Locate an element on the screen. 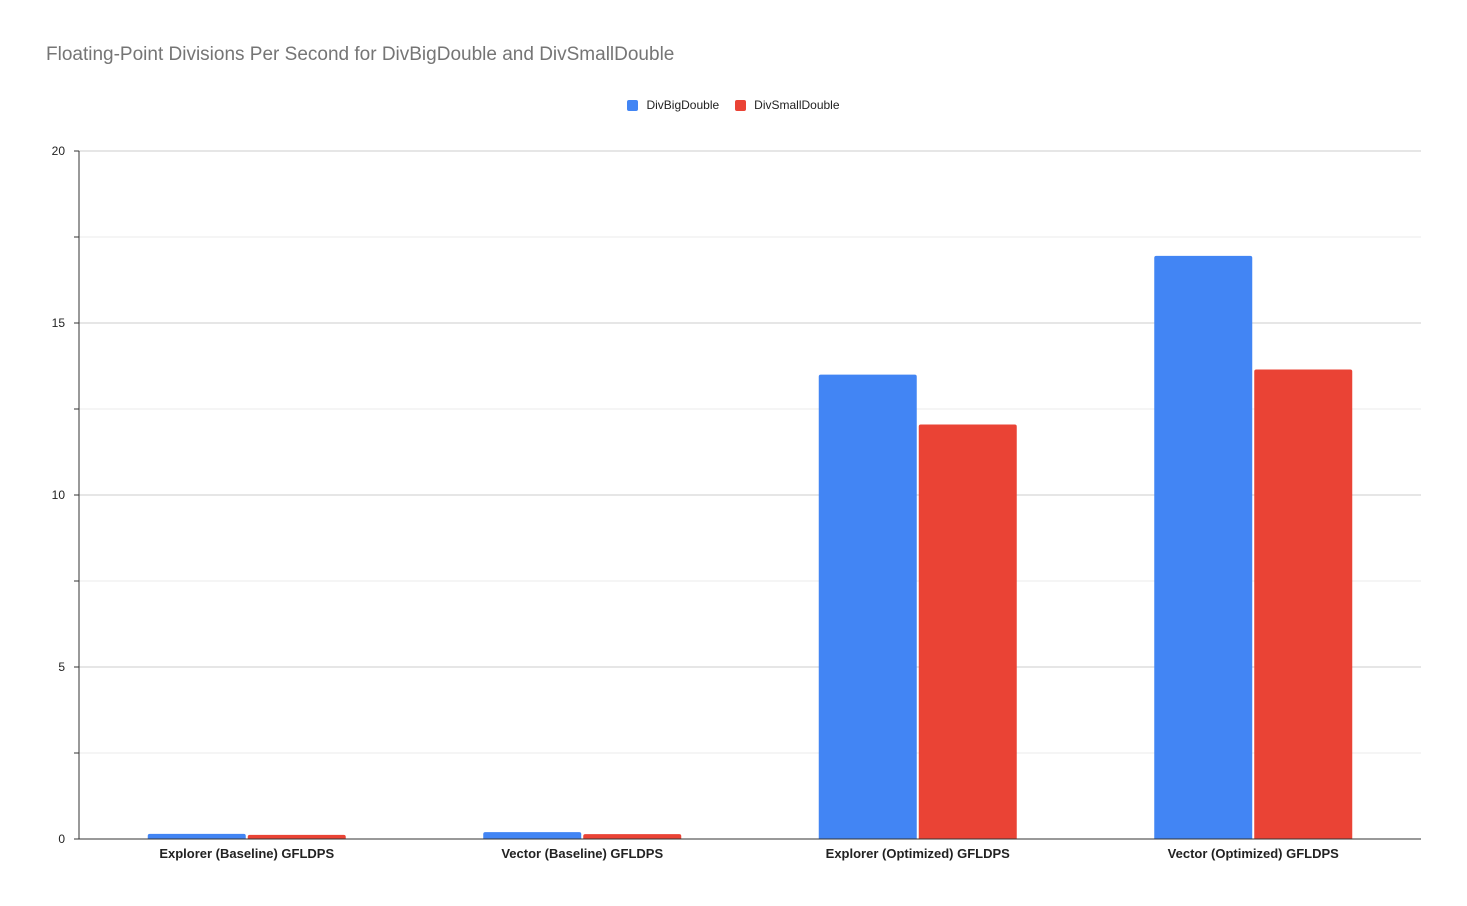 The width and height of the screenshot is (1467, 906). y-tick-label: 20 is located at coordinates (59, 151).